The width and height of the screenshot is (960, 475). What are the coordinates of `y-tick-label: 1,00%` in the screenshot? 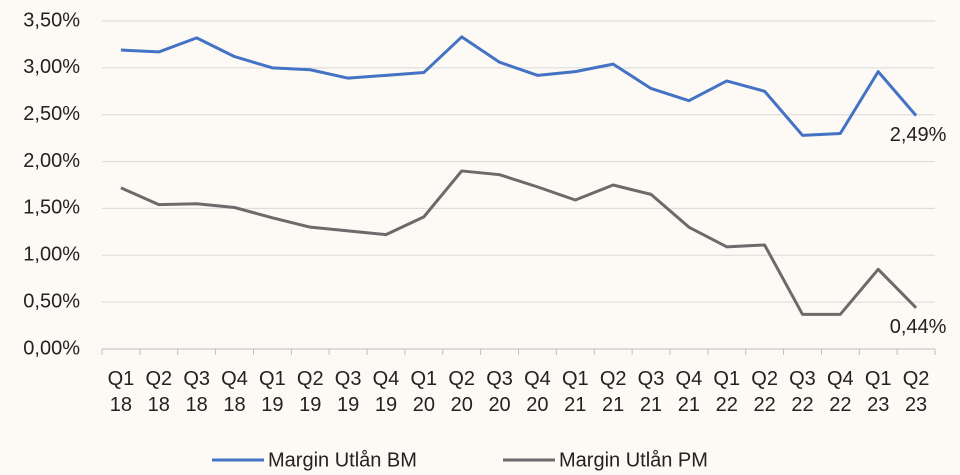 It's located at (51, 255).